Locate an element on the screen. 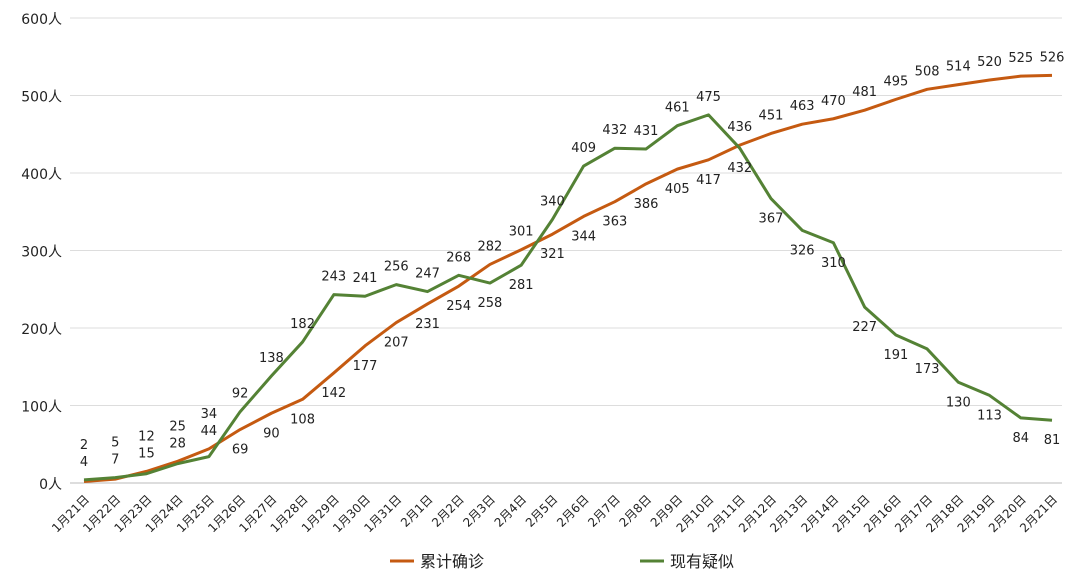 This screenshot has height=581, width=1080. x-tick-label: 2月4日 is located at coordinates (511, 511).